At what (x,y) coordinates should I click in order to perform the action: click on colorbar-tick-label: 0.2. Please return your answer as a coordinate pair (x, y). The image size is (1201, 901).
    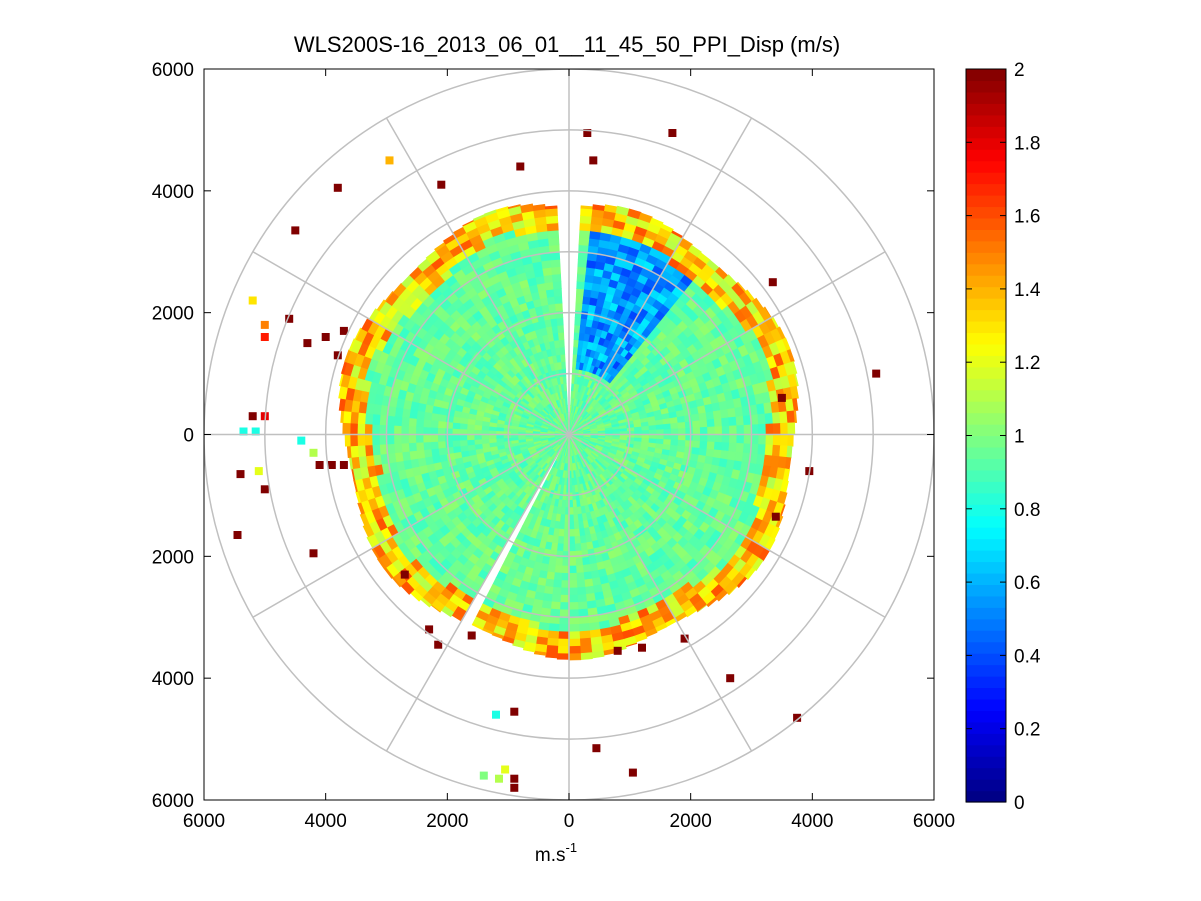
    Looking at the image, I should click on (1027, 730).